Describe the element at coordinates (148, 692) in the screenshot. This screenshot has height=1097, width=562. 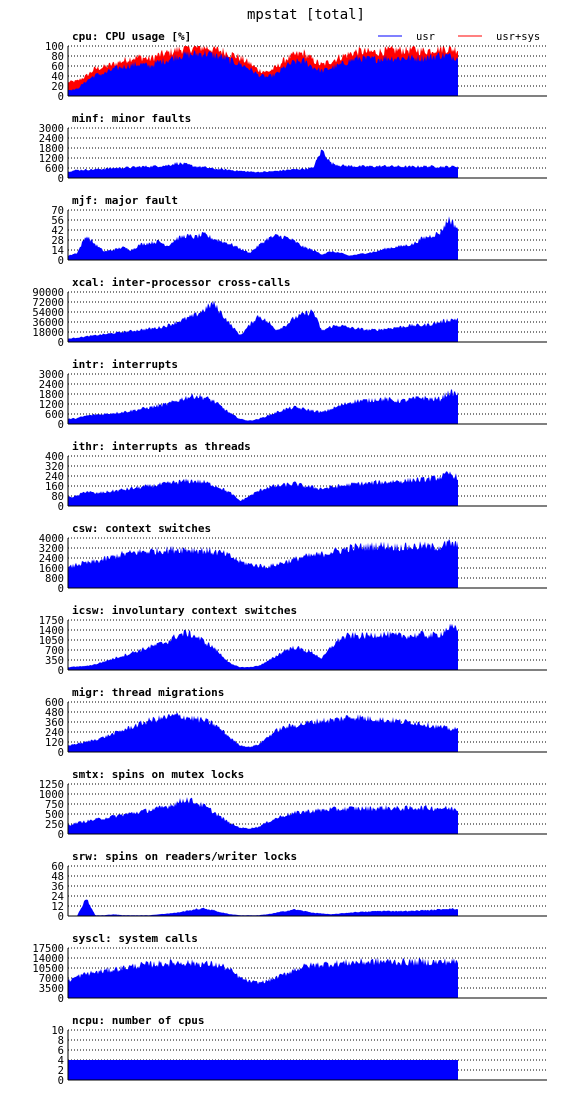
I see `panel-title-migr: migr: thread migrations` at that location.